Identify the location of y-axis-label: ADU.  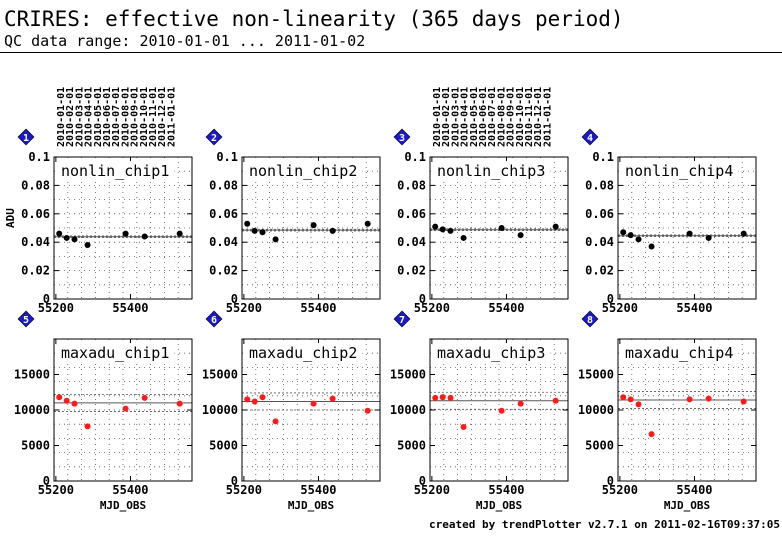
(10, 218).